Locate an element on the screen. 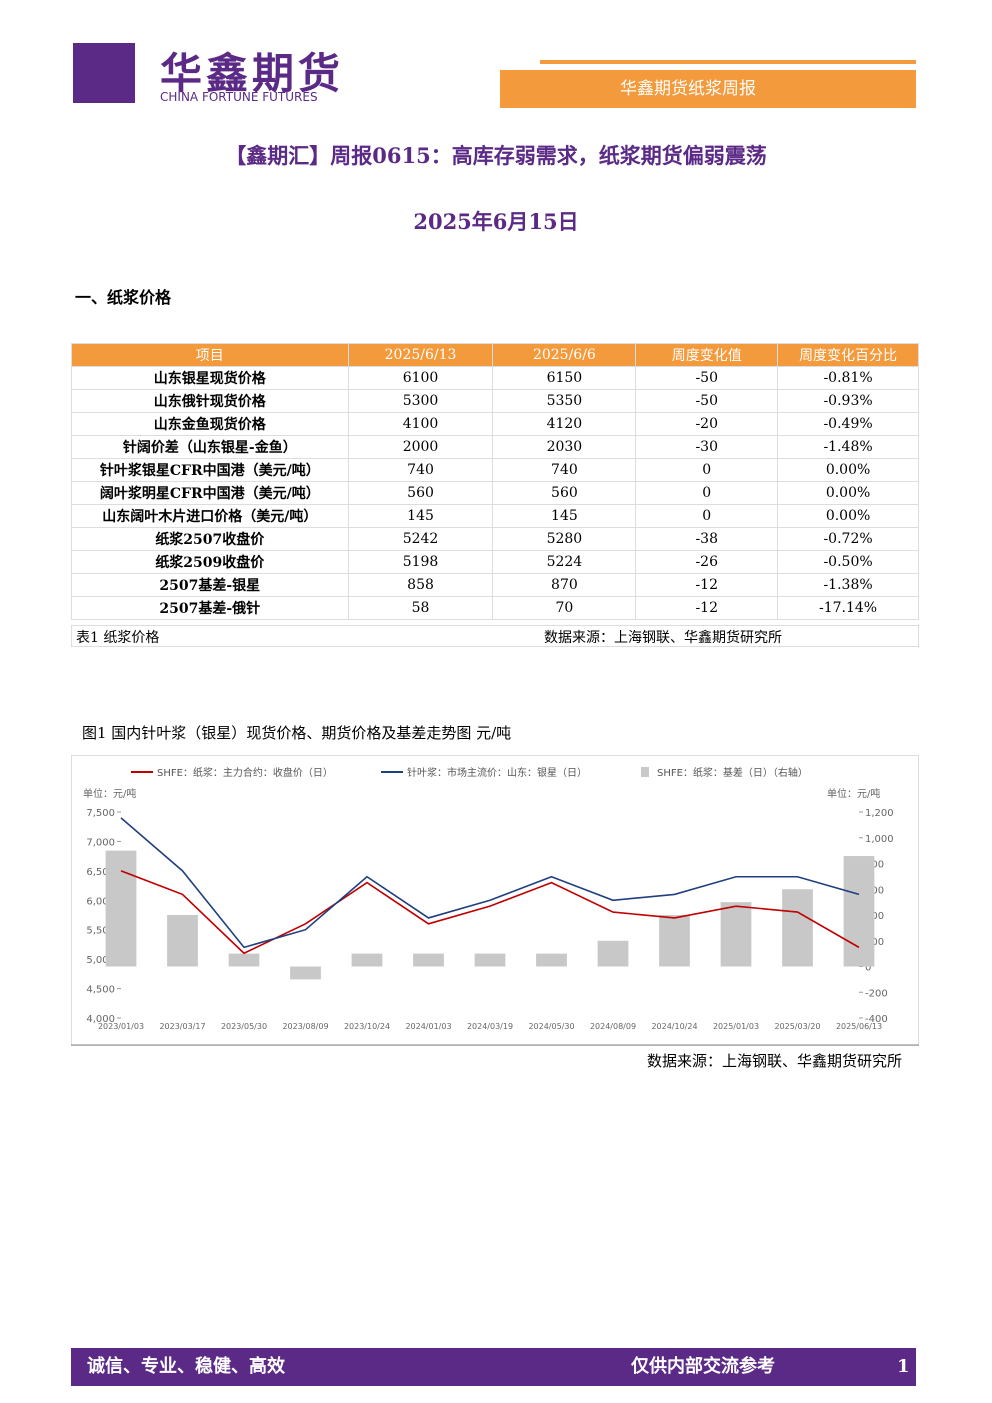 This screenshot has width=992, height=1403. x-tick-label: 2024/01/03 is located at coordinates (428, 1026).